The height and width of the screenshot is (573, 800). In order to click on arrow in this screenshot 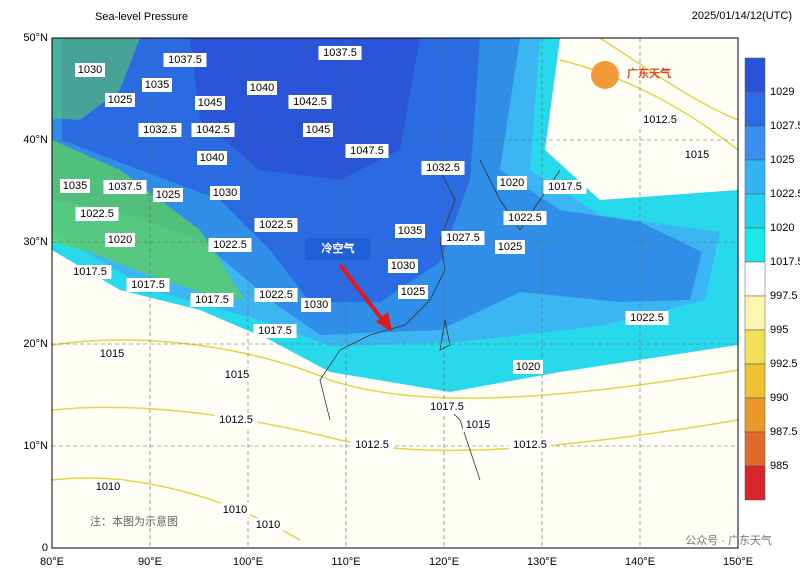, I will do `click(362, 293)`.